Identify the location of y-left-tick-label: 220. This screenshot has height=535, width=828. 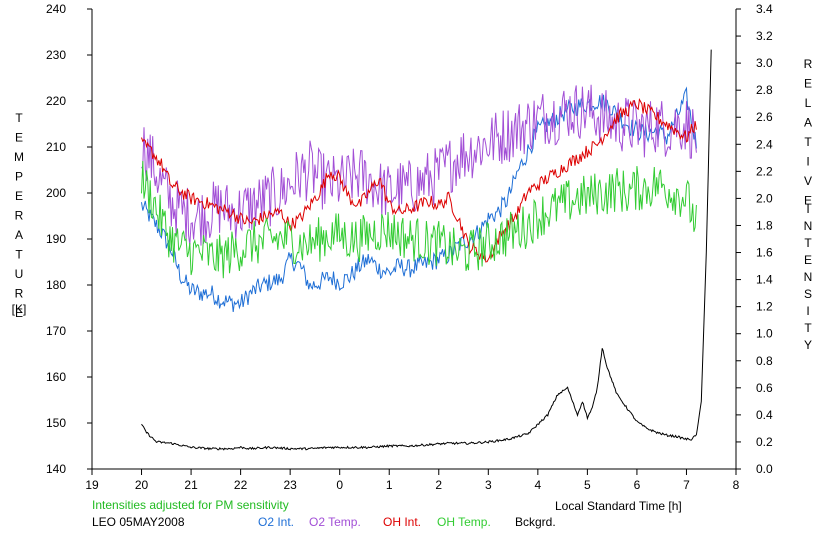
(56, 101).